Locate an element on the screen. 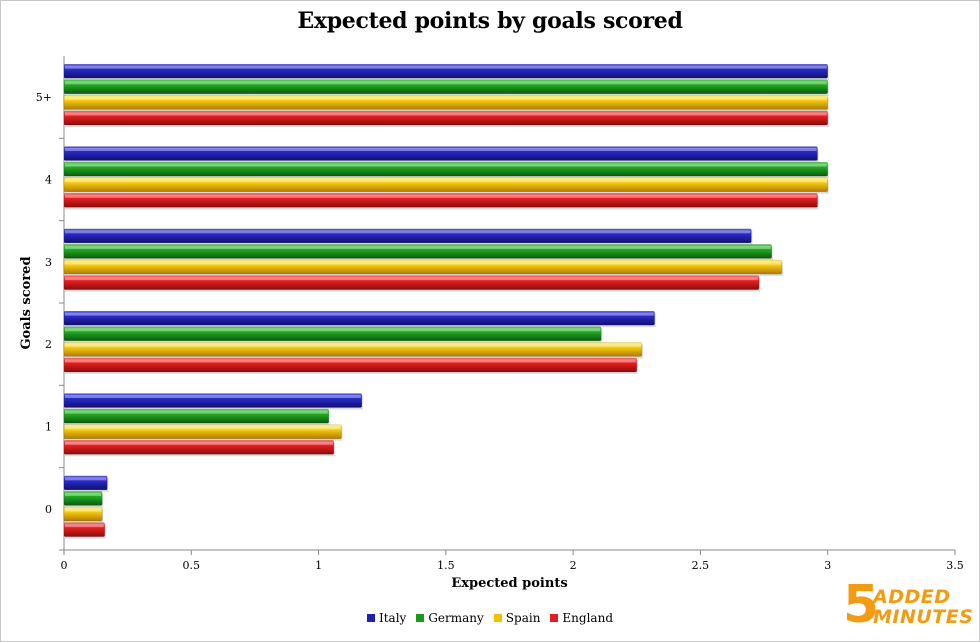  x-tick-label: 0 is located at coordinates (64, 565).